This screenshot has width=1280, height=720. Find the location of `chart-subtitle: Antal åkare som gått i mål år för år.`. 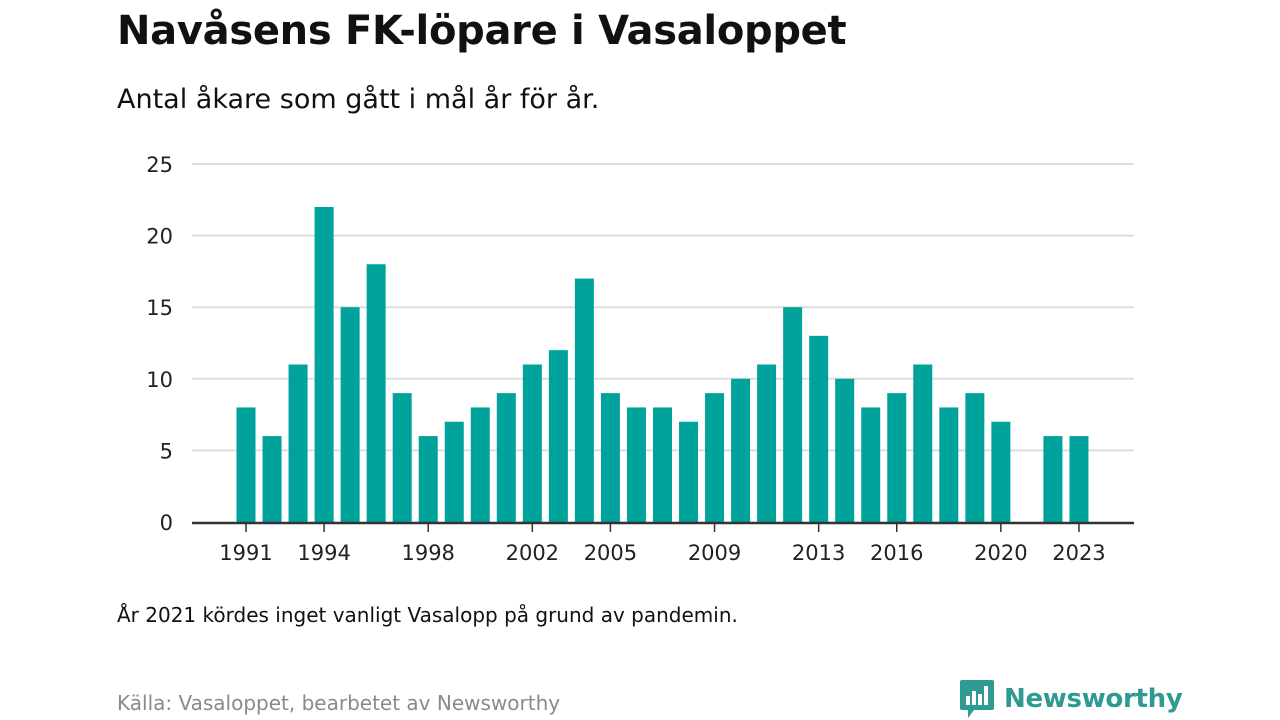

chart-subtitle: Antal åkare som gått i mål år för år. is located at coordinates (358, 99).